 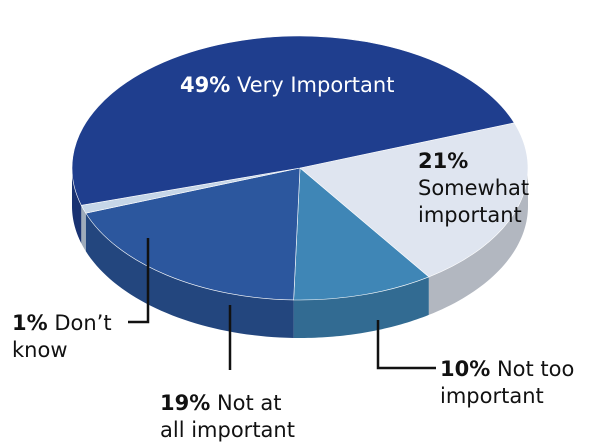 What do you see at coordinates (287, 85) in the screenshot?
I see `slice-label: 49% Very Important` at bounding box center [287, 85].